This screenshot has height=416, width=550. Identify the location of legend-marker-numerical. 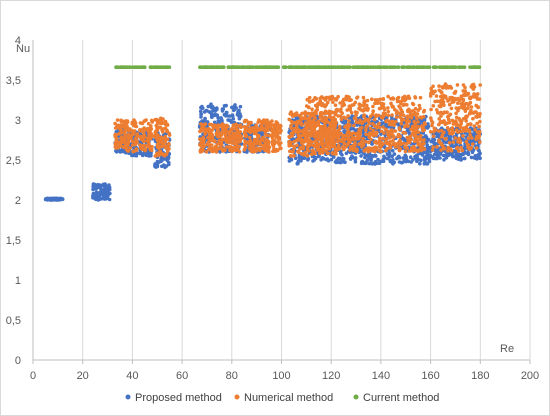
(237, 397).